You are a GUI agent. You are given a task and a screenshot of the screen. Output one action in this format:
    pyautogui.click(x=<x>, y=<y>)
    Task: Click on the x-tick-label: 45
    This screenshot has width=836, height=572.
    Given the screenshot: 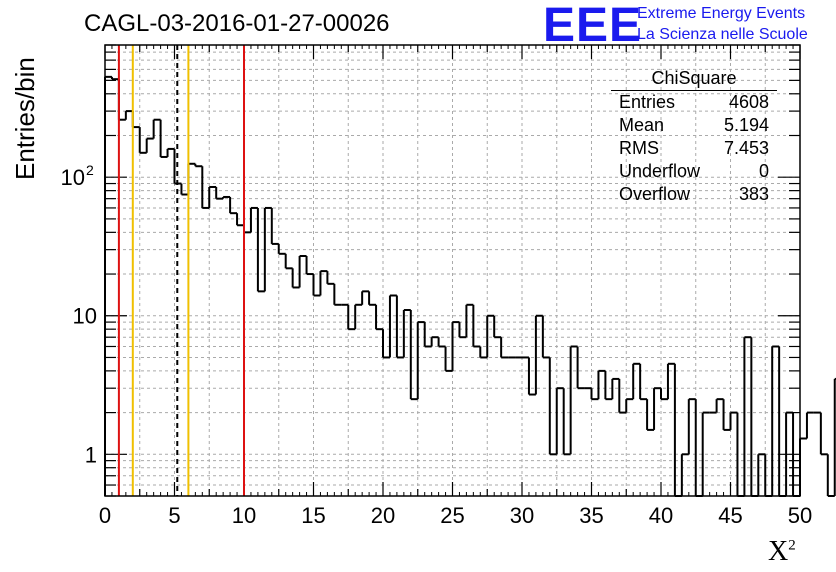 What is the action you would take?
    pyautogui.click(x=730, y=515)
    